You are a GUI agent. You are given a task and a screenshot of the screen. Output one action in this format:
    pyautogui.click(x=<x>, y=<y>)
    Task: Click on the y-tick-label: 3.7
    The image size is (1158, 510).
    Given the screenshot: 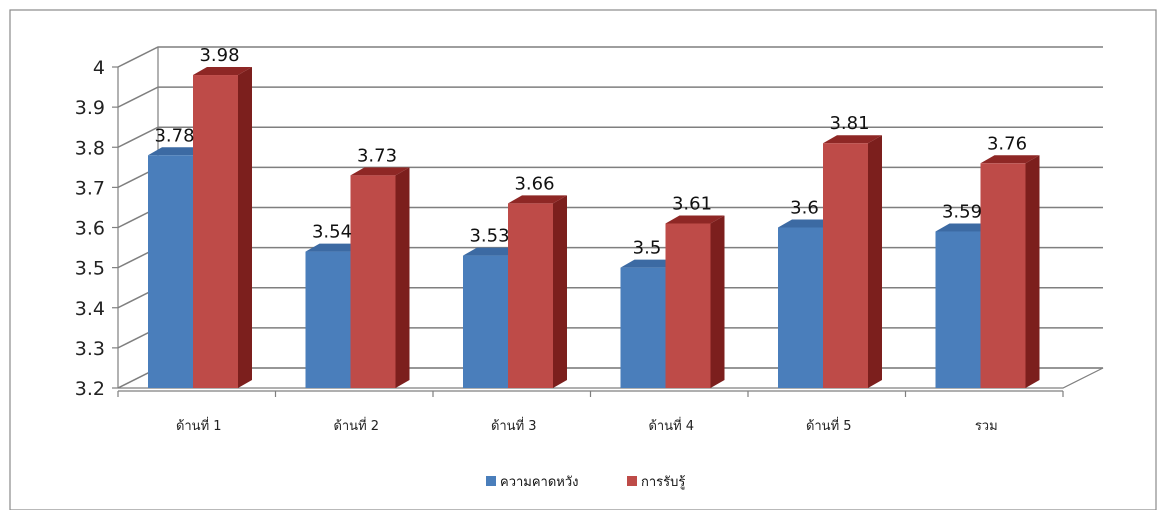 What is the action you would take?
    pyautogui.click(x=90, y=188)
    